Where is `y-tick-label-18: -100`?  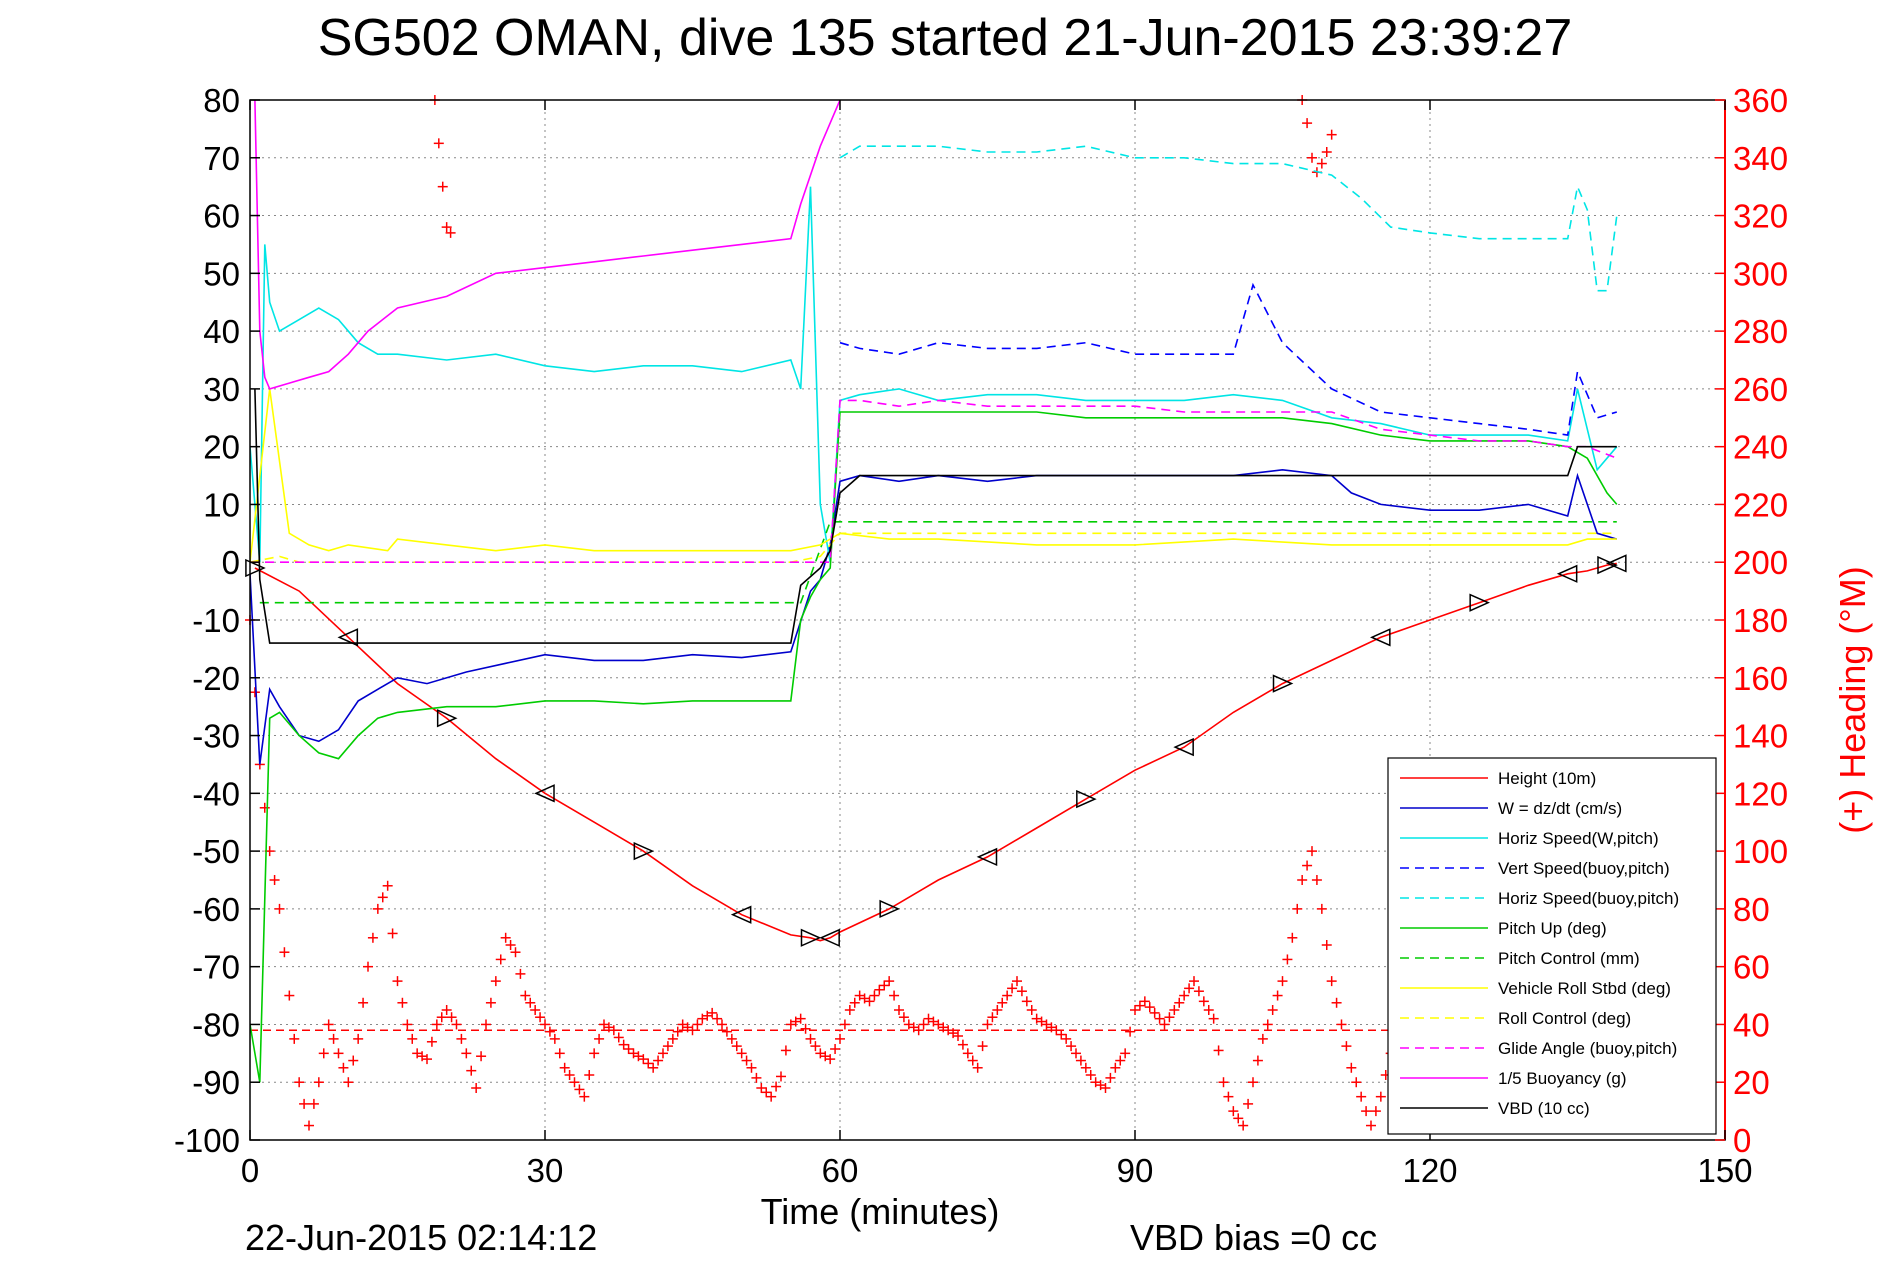 y-tick-label-18: -100 is located at coordinates (207, 1140).